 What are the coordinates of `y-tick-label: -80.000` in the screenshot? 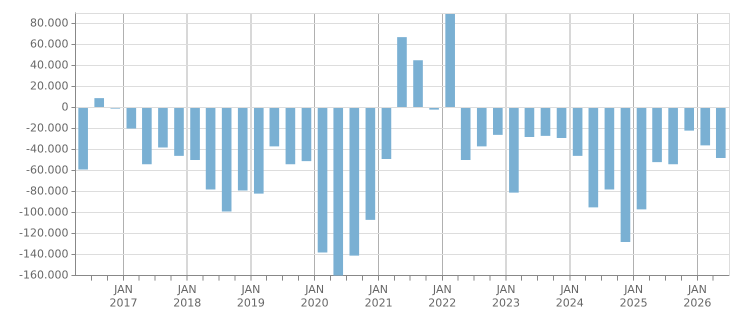 It's located at (47, 191).